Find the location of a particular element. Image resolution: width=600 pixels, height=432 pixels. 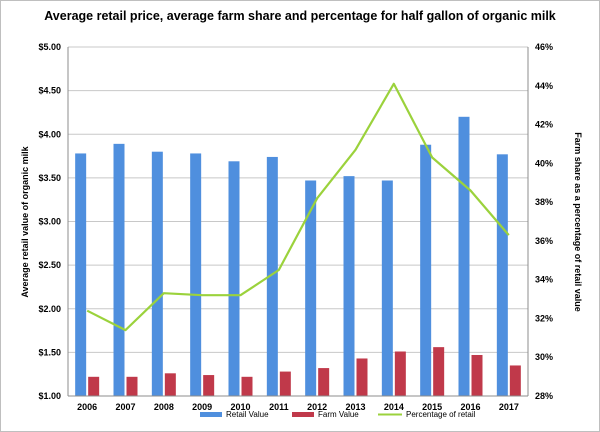

x-tick-label: 2012 is located at coordinates (317, 407).